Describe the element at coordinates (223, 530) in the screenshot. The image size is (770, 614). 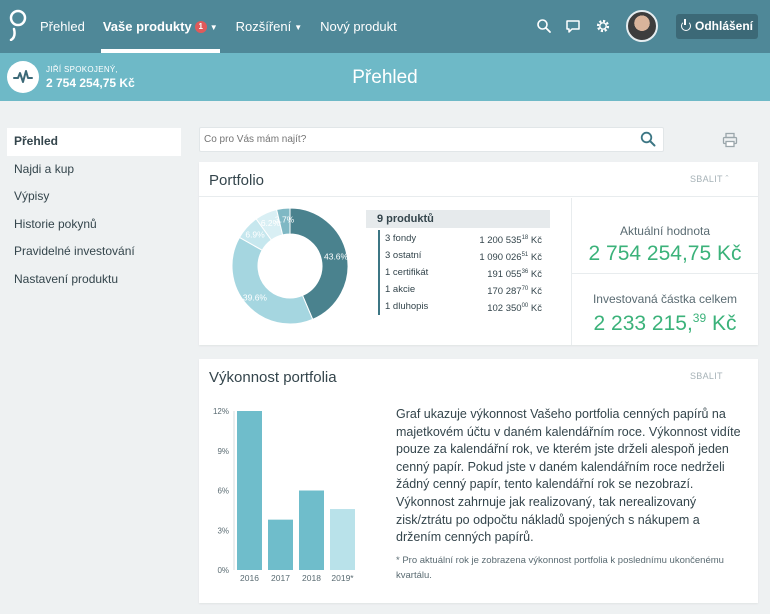
I see `y-tick-label: 3%` at that location.